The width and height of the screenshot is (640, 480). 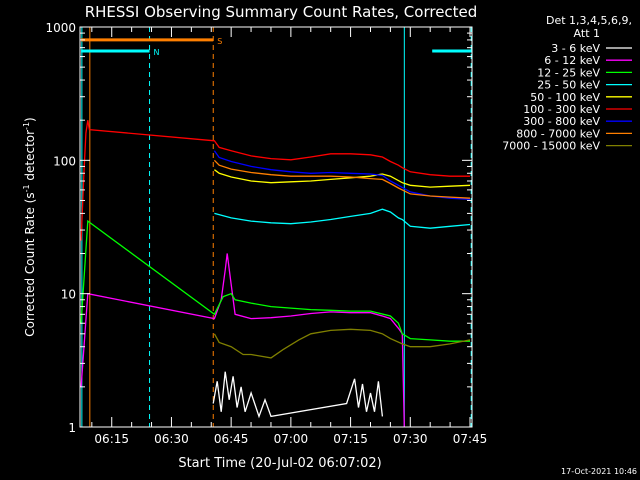 I want to click on series-line-50-100-kev, so click(x=342, y=178).